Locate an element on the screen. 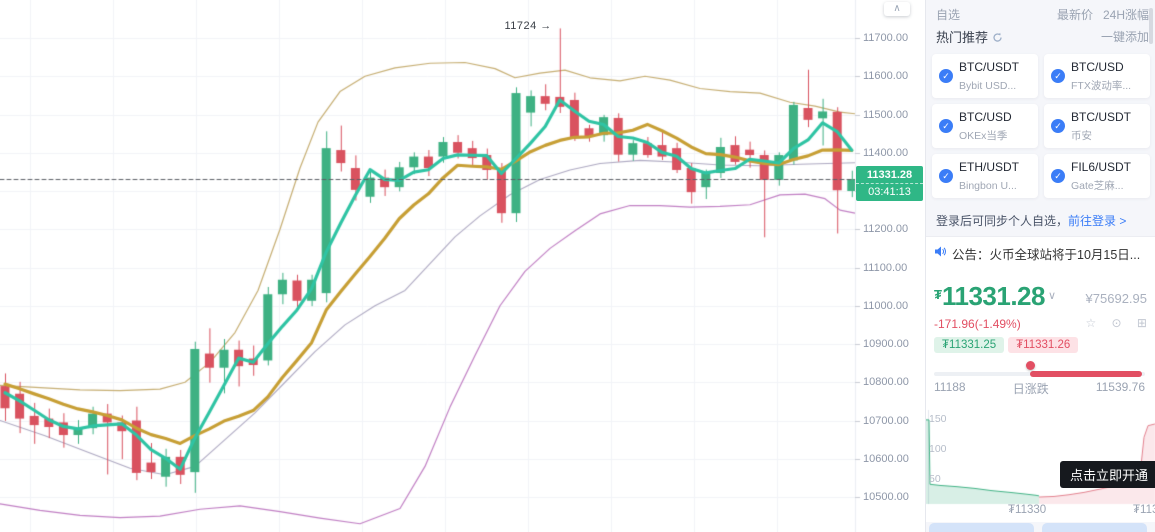 The height and width of the screenshot is (532, 1155). current-price-value: 11331.28 is located at coordinates (889, 175).